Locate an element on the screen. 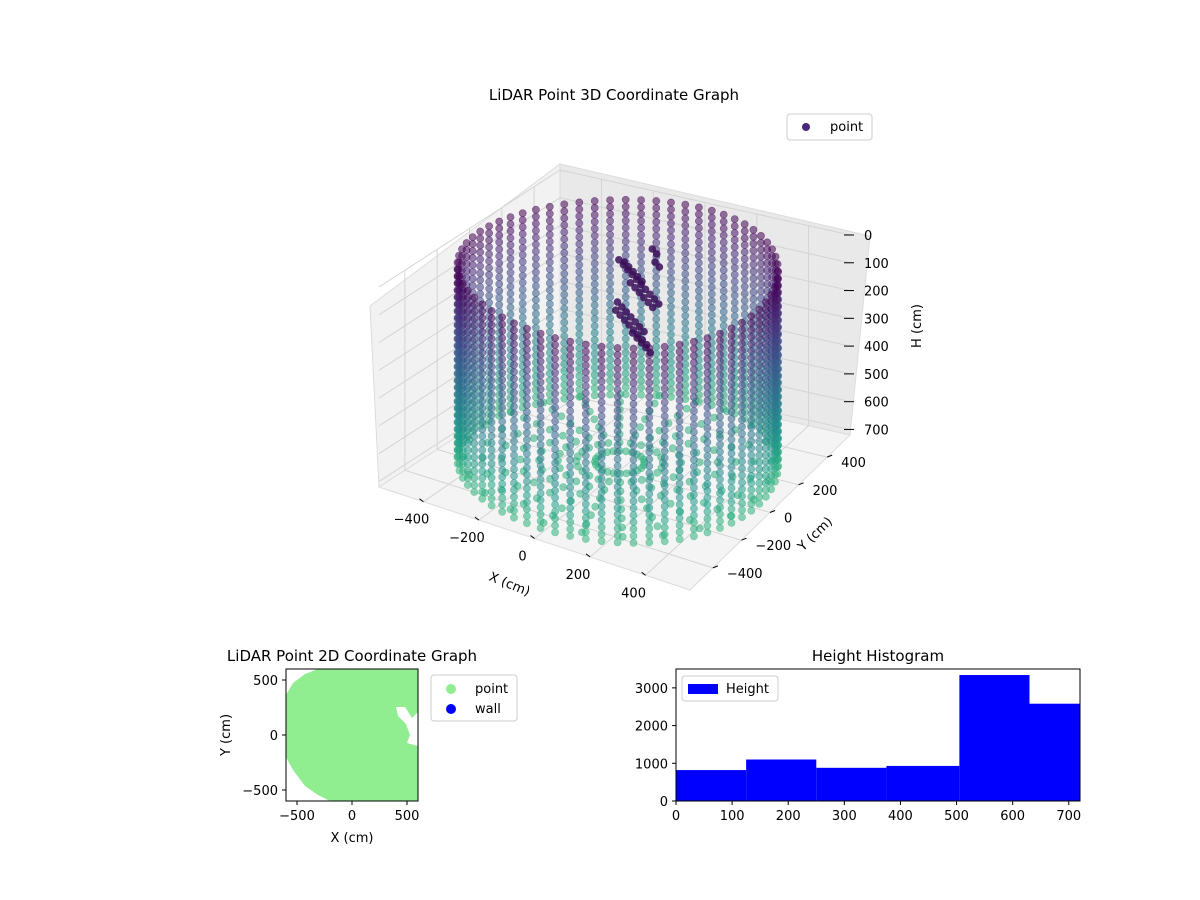 The image size is (1200, 900). y-tick-3d is located at coordinates (744, 539).